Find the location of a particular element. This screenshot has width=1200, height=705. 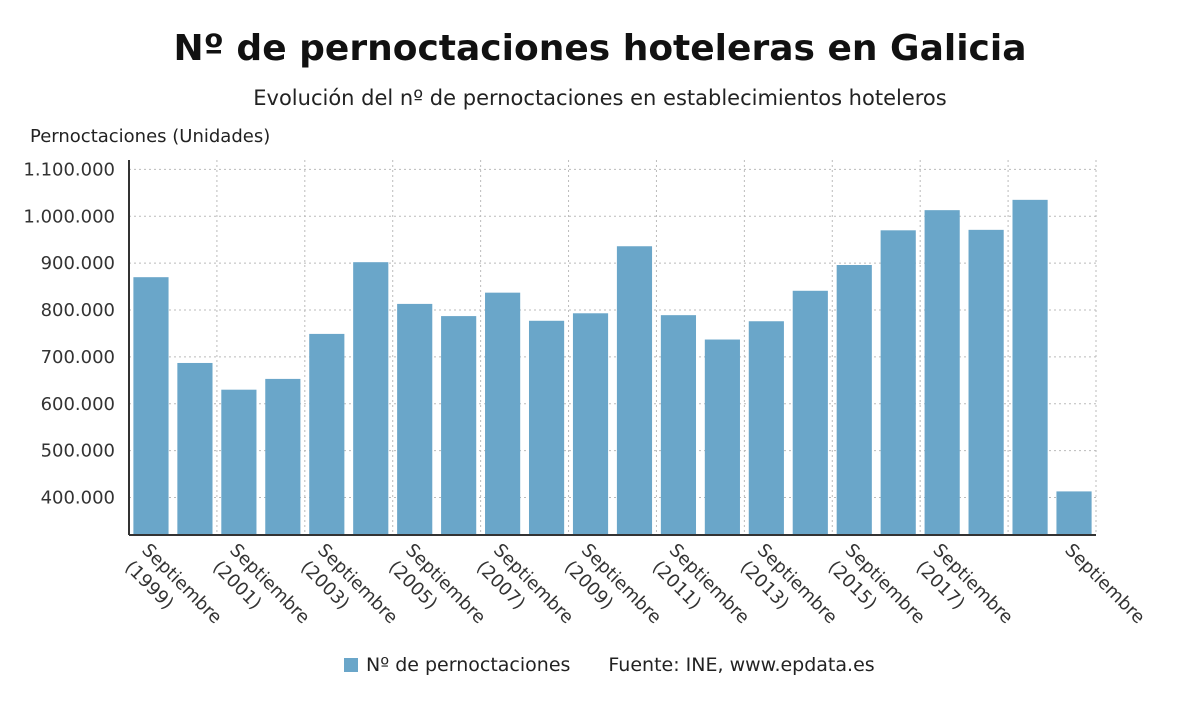

y-tick-label: 800.000 is located at coordinates (78, 310).